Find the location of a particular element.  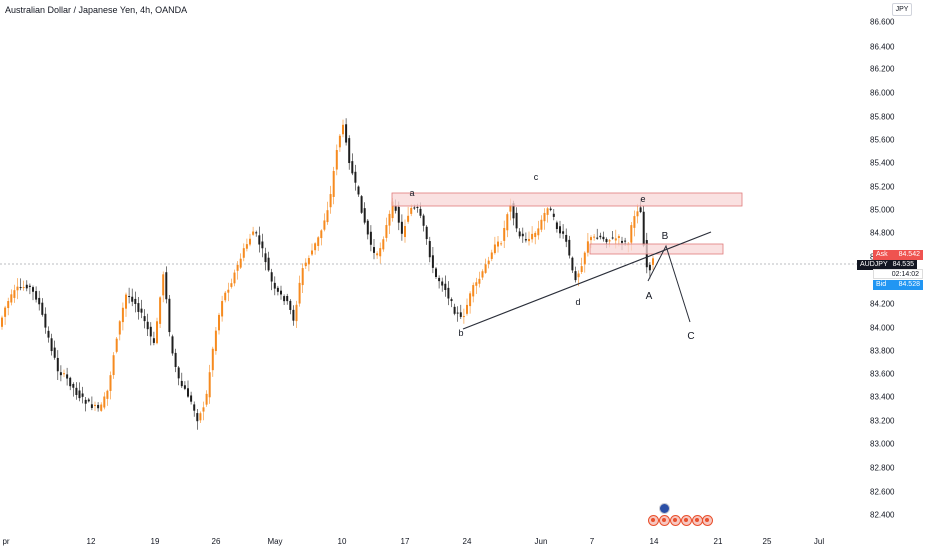

ask-price-tag: Ask 84.542 is located at coordinates (898, 255).